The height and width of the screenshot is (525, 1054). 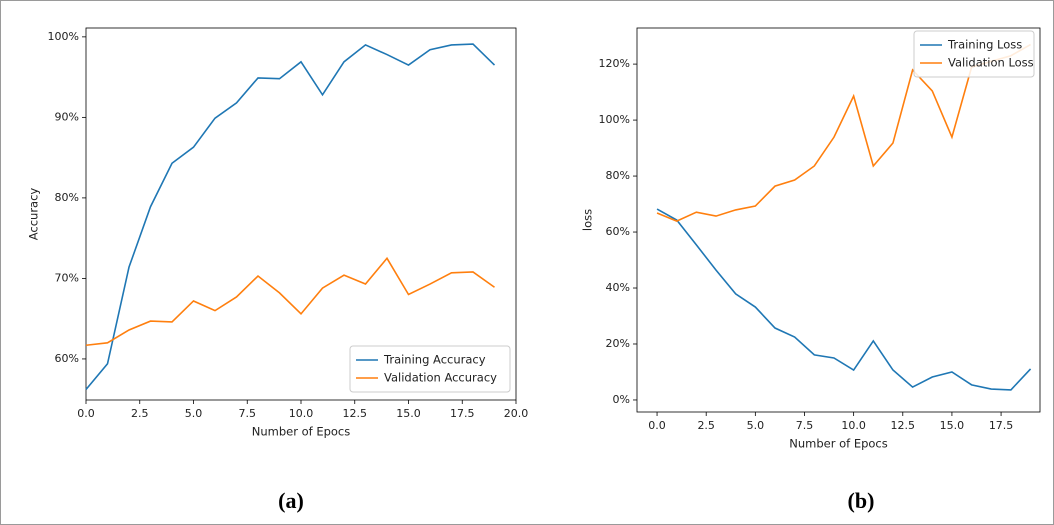 I want to click on caption: (b), so click(x=861, y=500).